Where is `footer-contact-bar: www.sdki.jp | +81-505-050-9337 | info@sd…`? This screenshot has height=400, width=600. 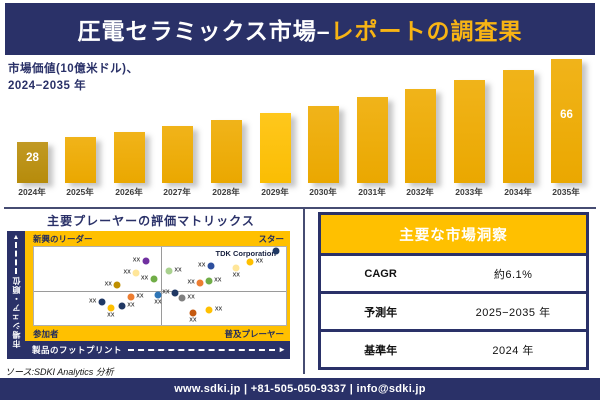
footer-contact-bar: www.sdki.jp | +81-505-050-9337 | info@sd… is located at coordinates (300, 389).